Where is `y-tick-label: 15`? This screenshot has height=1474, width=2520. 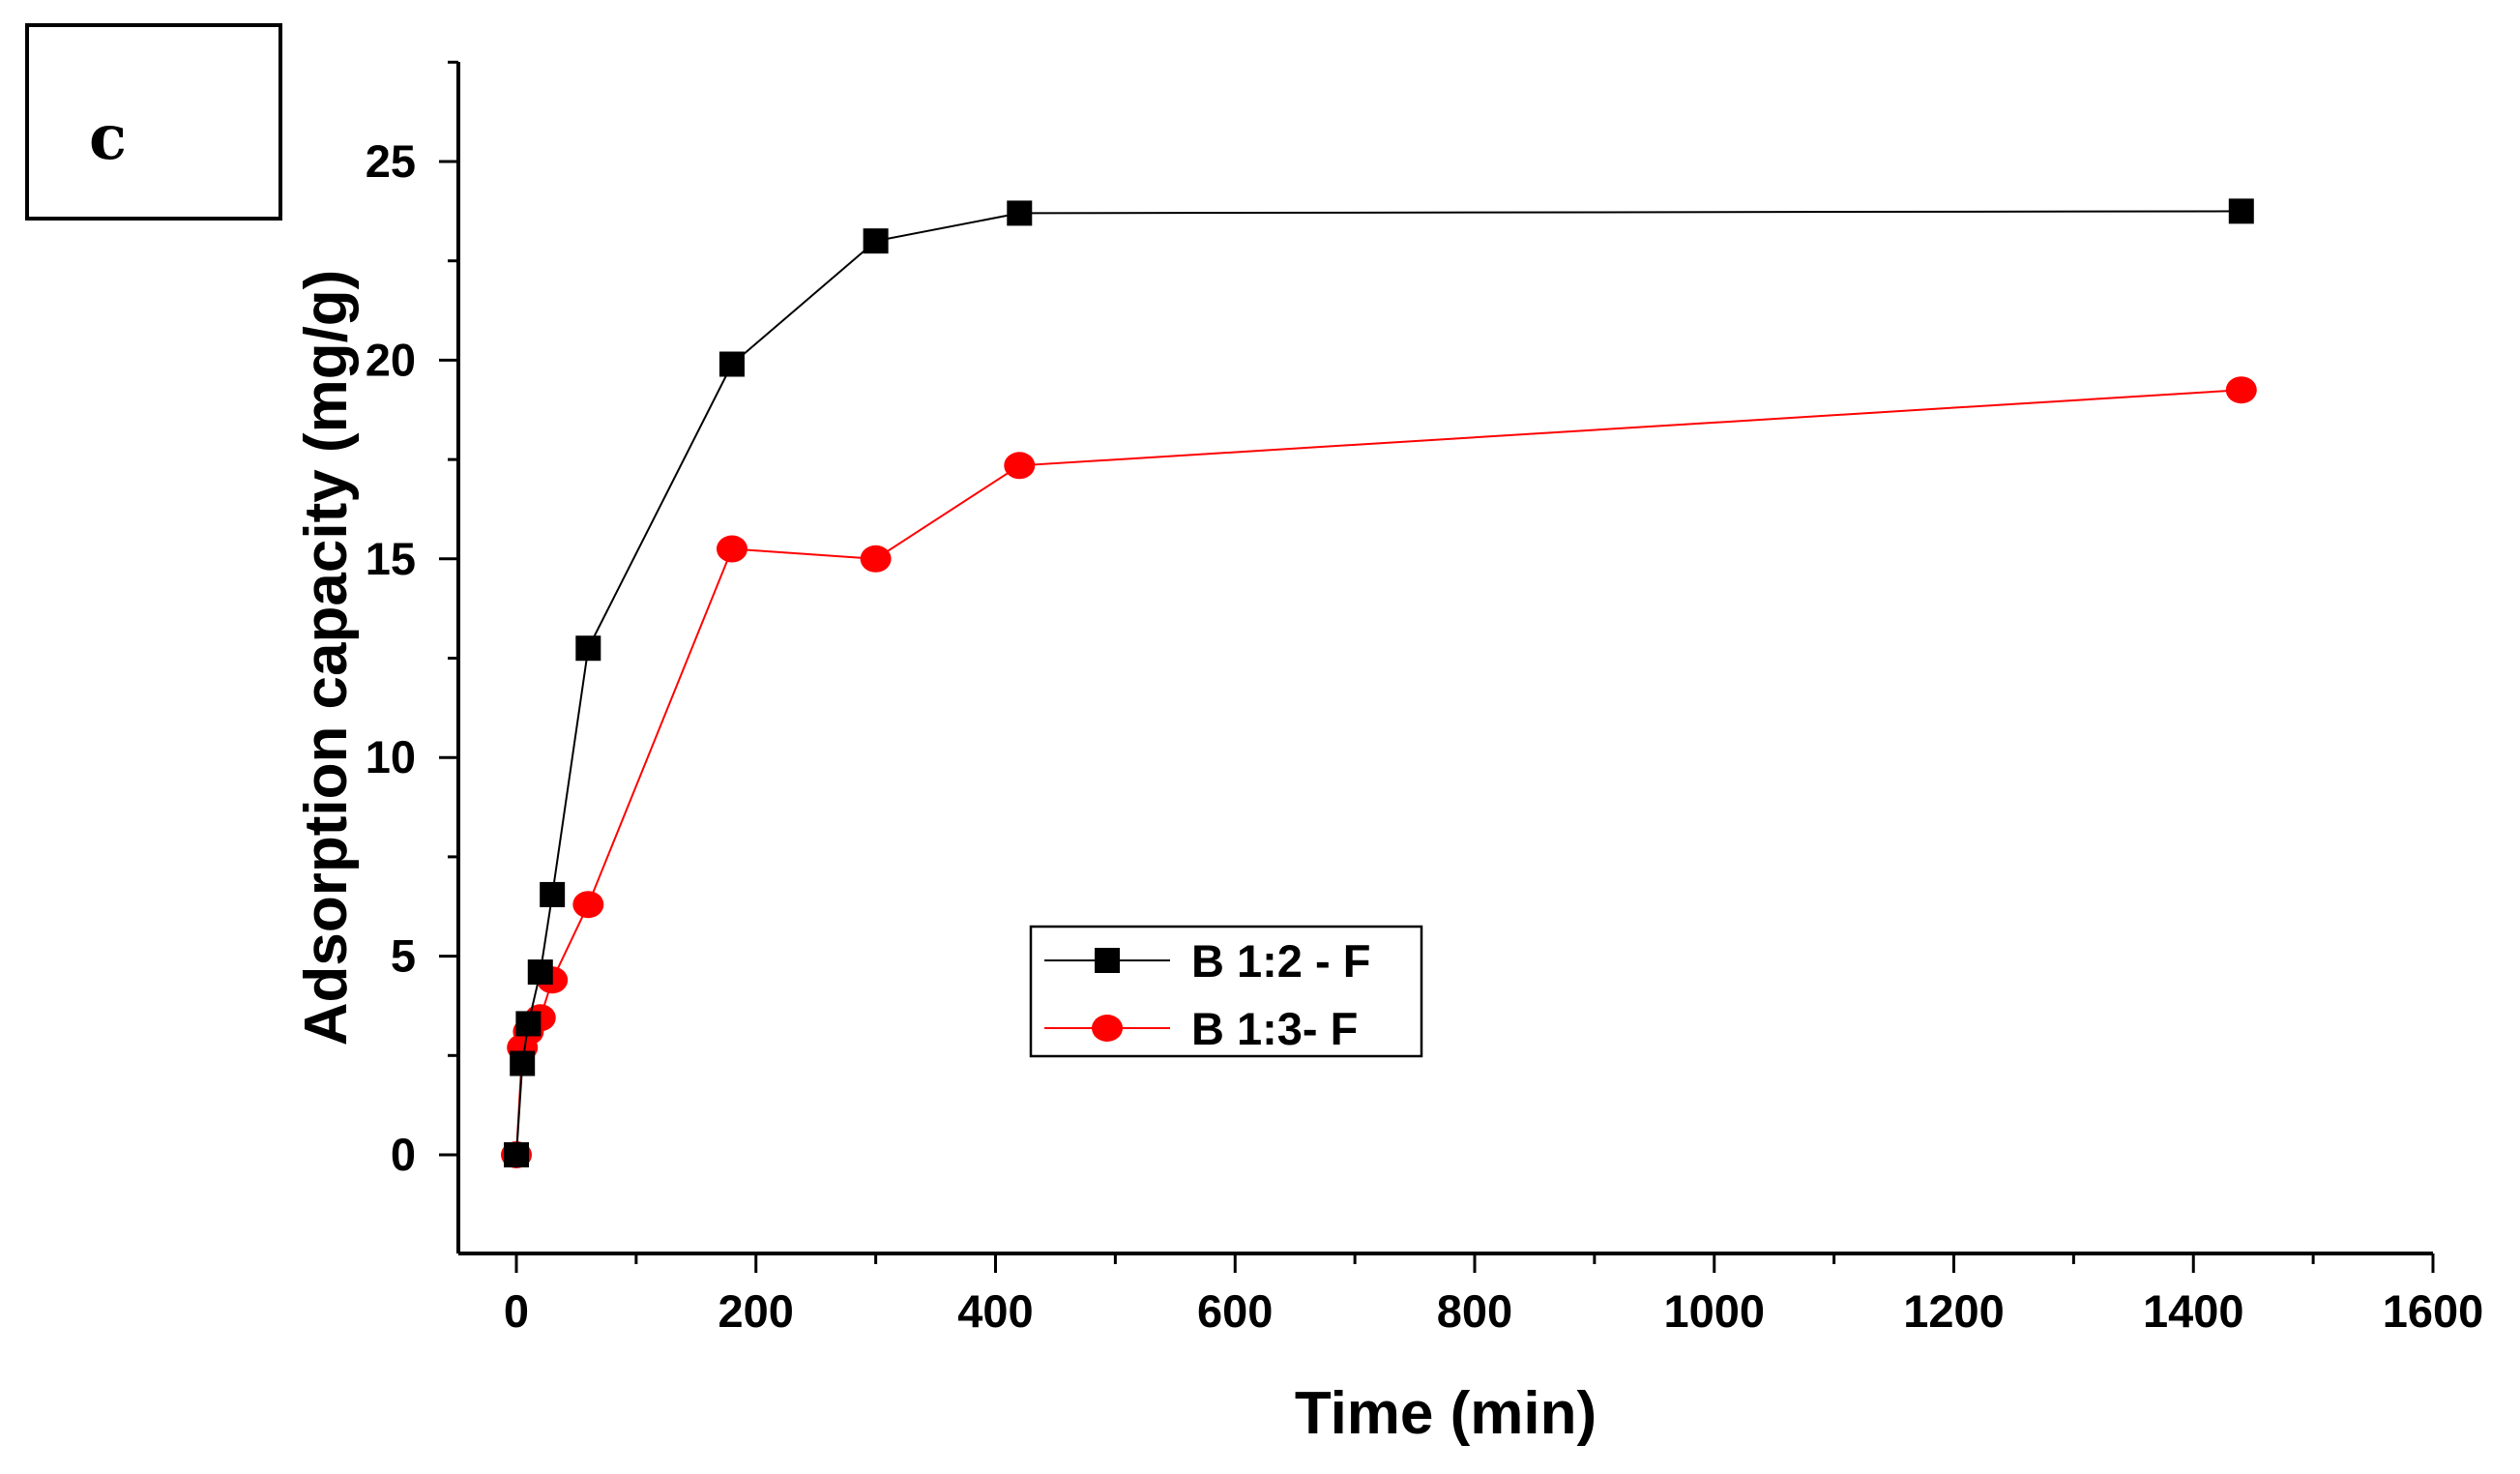
y-tick-label: 15 is located at coordinates (391, 558).